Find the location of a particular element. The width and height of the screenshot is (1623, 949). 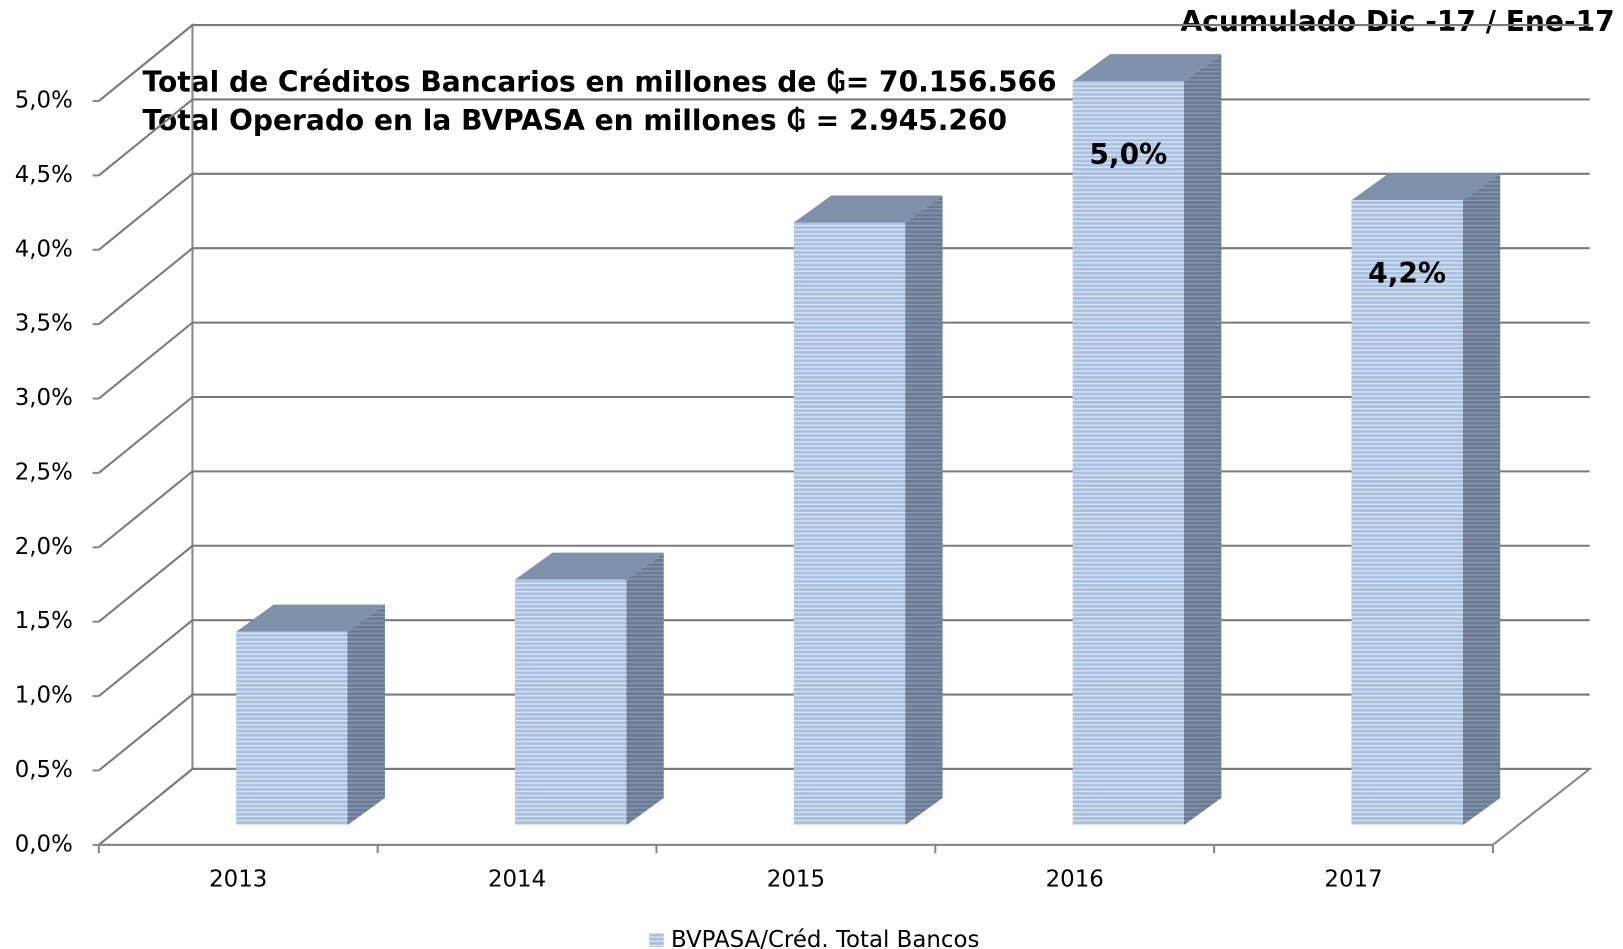

y-tick-label: 5,0% is located at coordinates (44, 101).